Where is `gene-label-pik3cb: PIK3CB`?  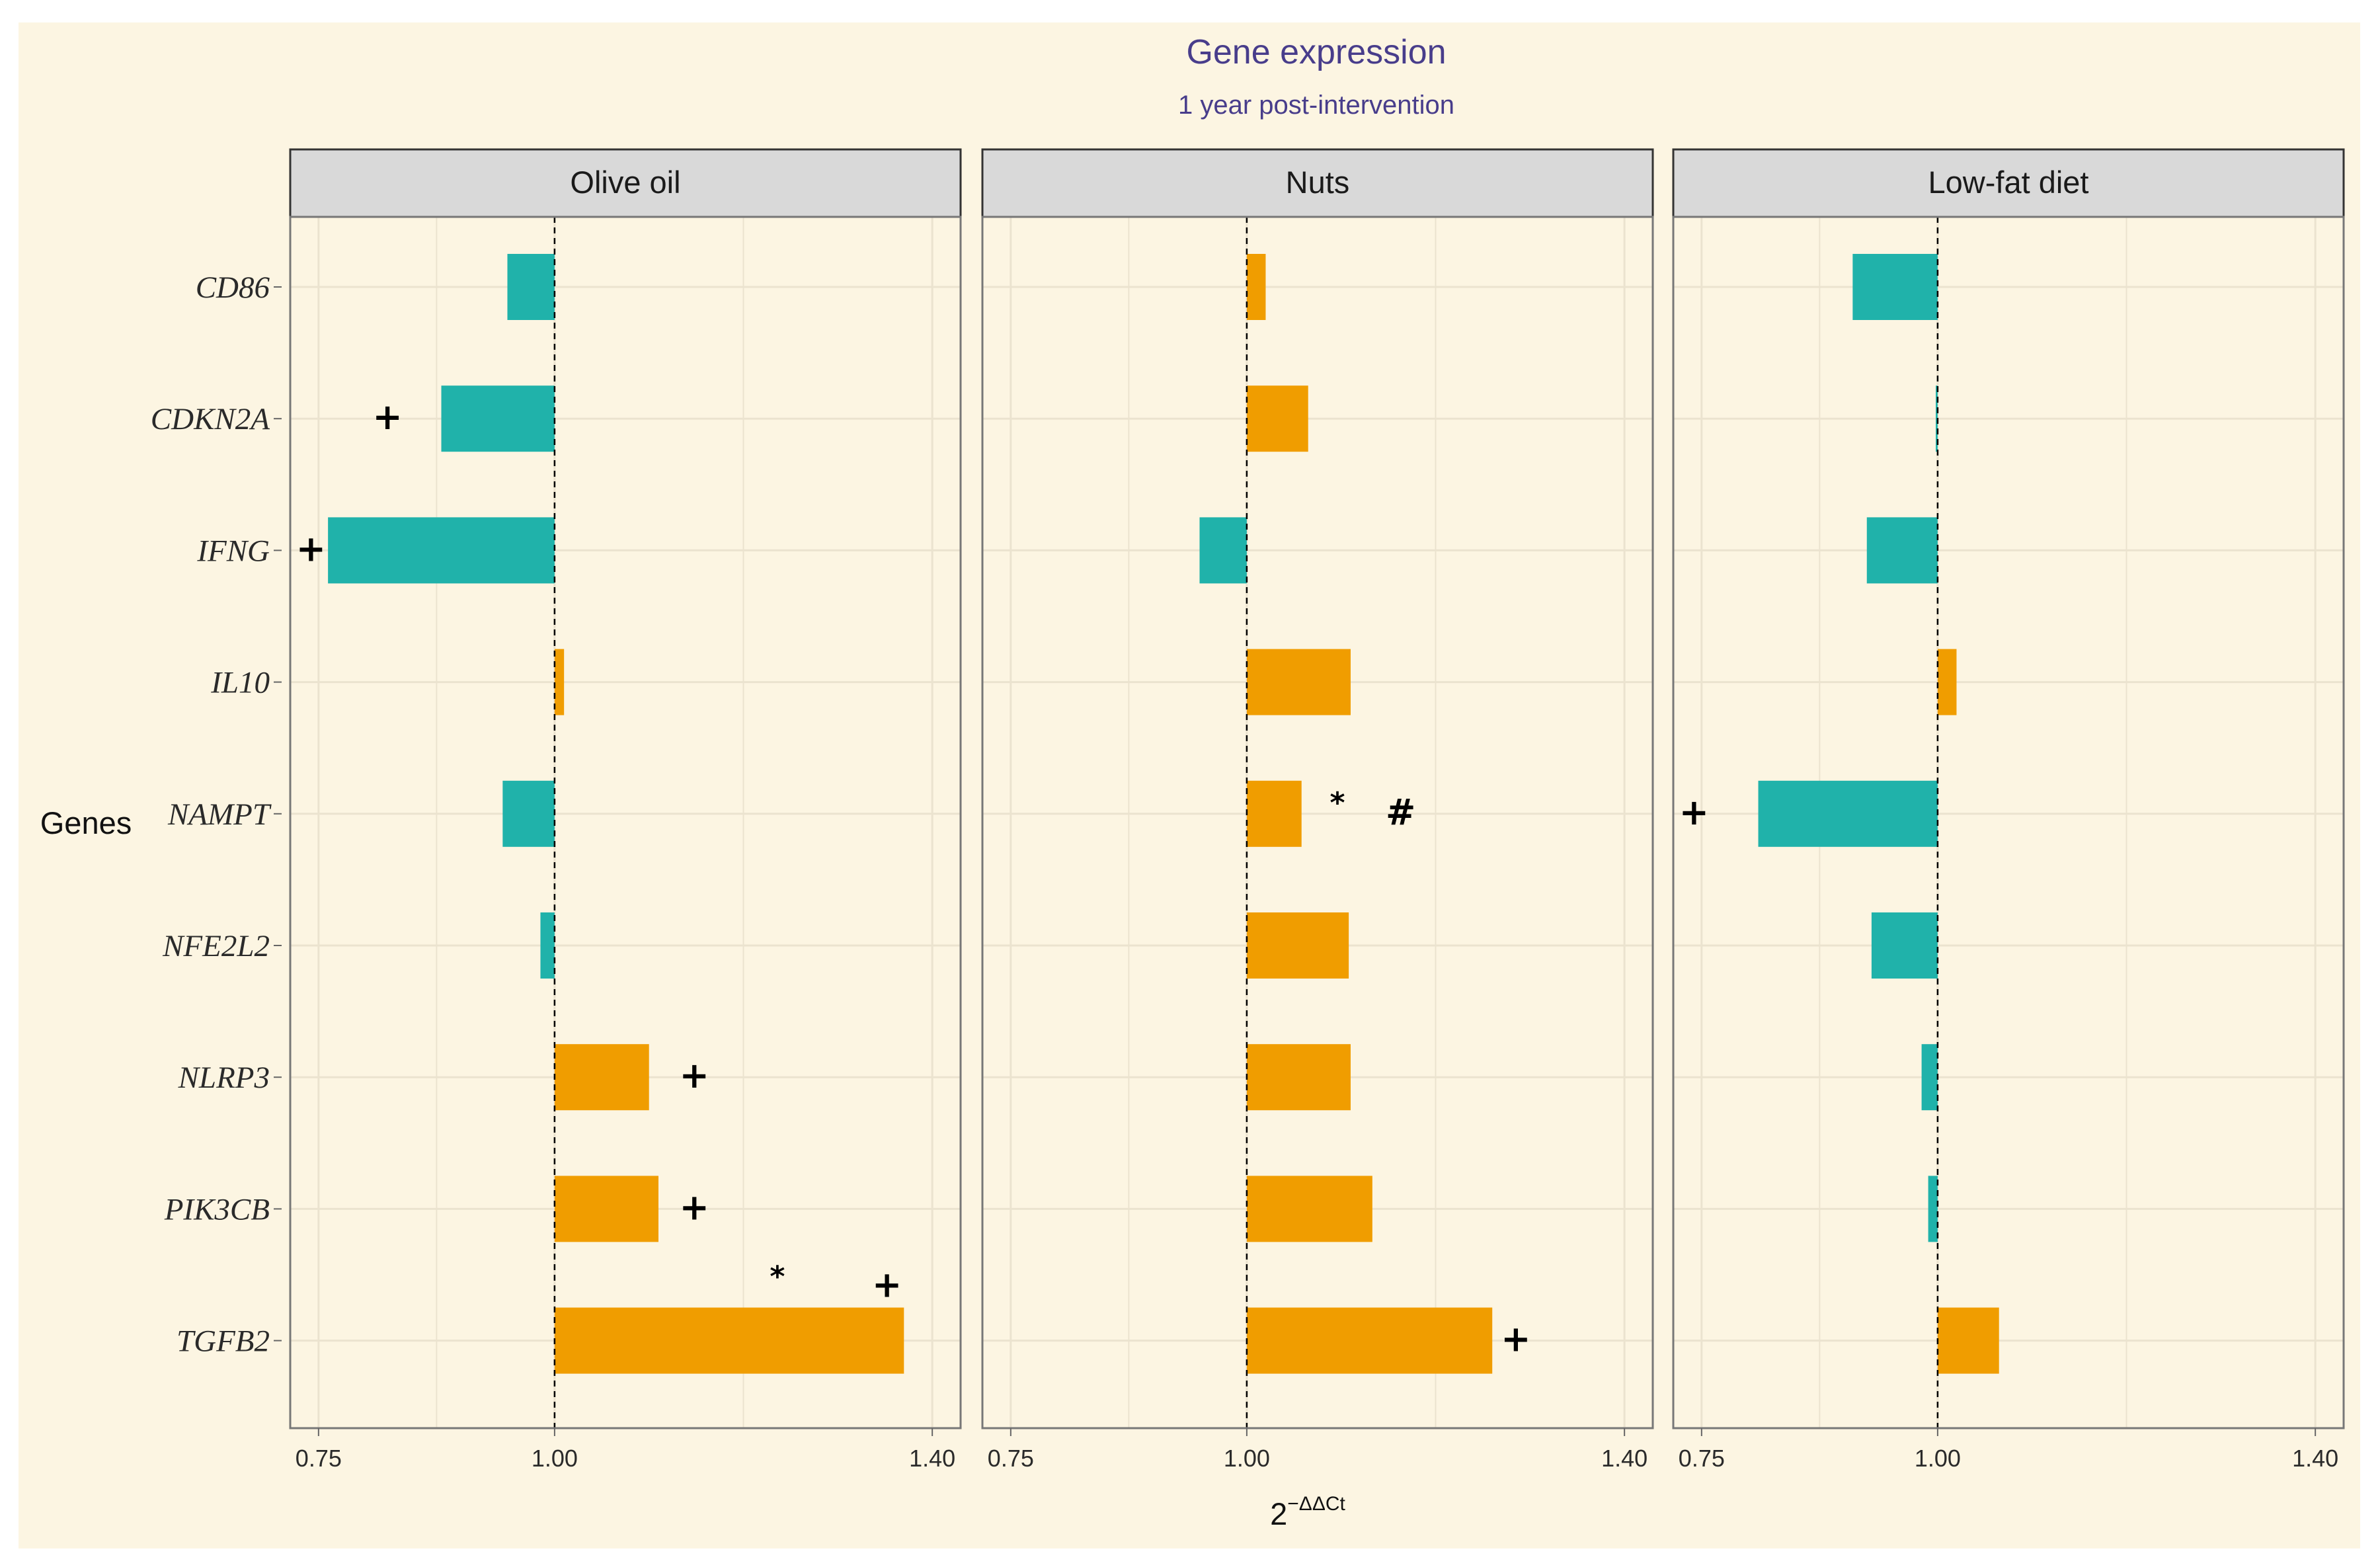
gene-label-pik3cb: PIK3CB is located at coordinates (217, 1209).